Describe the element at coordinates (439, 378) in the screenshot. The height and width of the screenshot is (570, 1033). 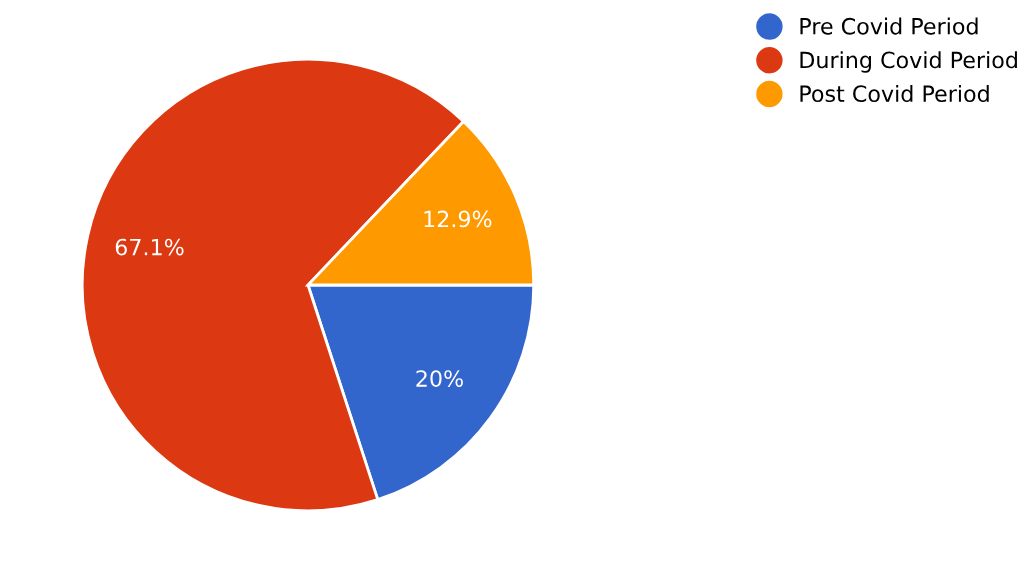
I see `data-label: 20%` at that location.